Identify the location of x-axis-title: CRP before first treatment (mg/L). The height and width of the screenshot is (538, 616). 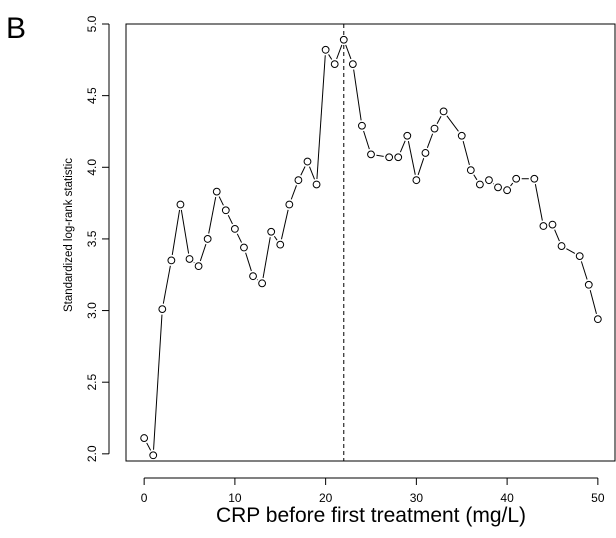
(371, 515).